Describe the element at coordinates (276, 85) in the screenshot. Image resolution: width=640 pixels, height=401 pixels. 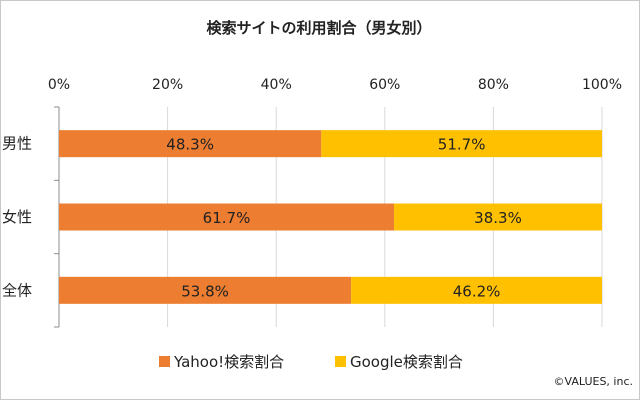
I see `x-tick-label: 40%` at that location.